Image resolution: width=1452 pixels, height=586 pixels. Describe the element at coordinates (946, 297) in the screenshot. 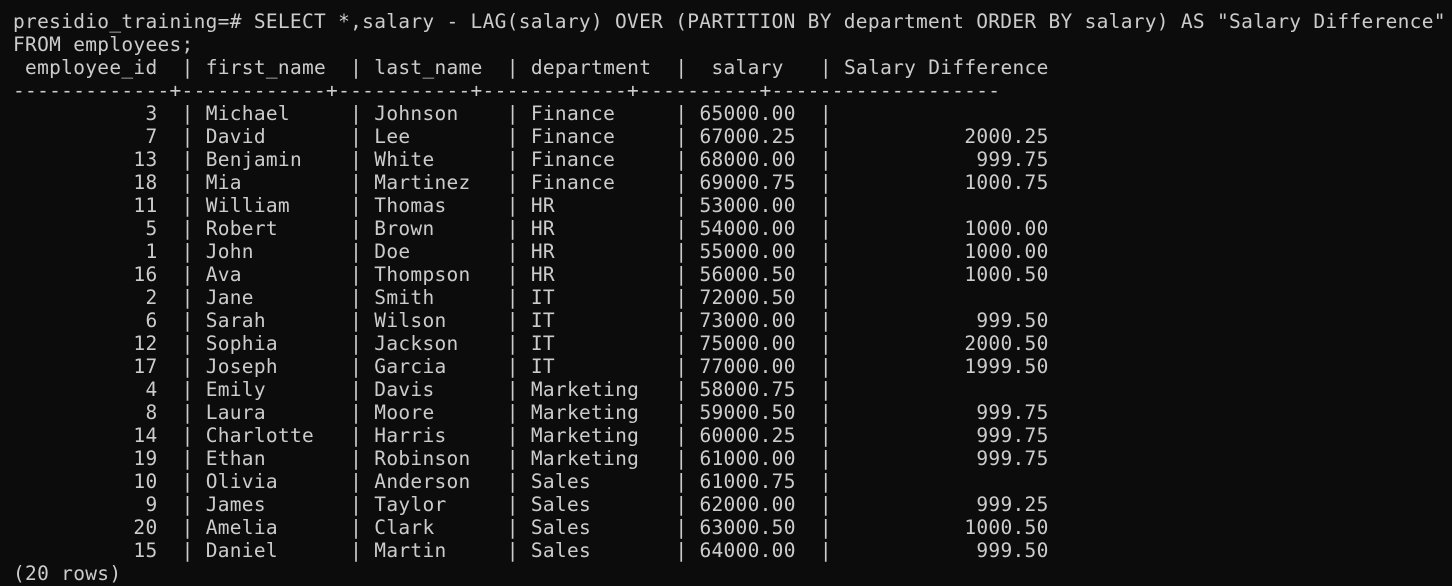

I see `table-cell` at that location.